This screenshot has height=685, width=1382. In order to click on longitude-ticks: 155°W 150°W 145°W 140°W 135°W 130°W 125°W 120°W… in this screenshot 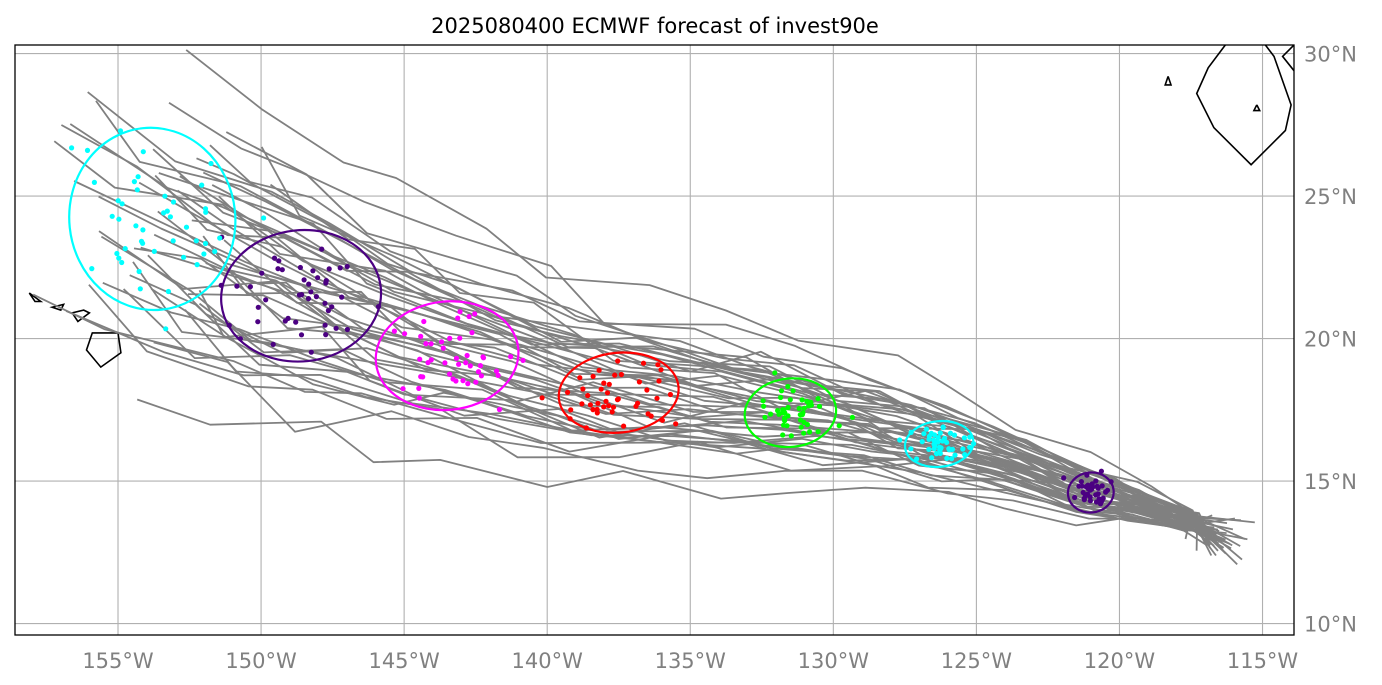, I will do `click(690, 661)`.